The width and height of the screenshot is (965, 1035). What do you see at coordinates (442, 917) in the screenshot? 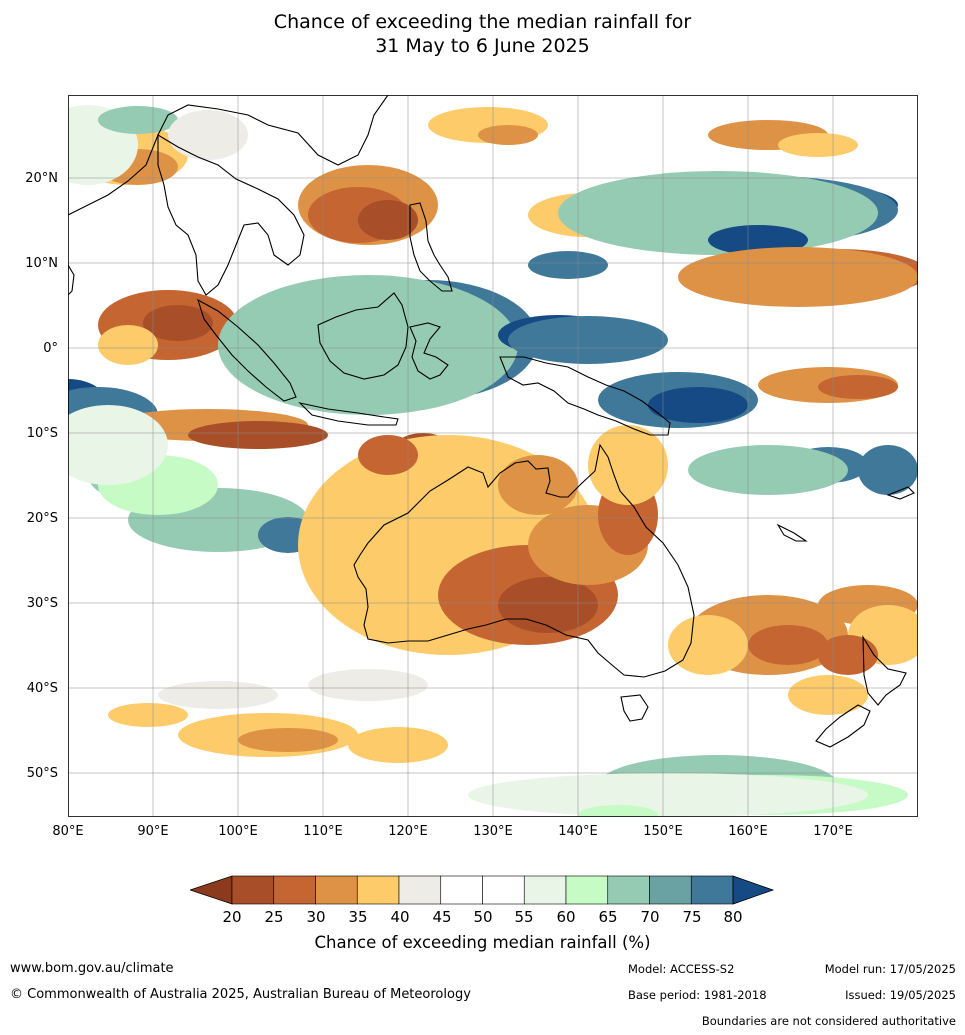
I see `colorbar-tick-45: 45` at bounding box center [442, 917].